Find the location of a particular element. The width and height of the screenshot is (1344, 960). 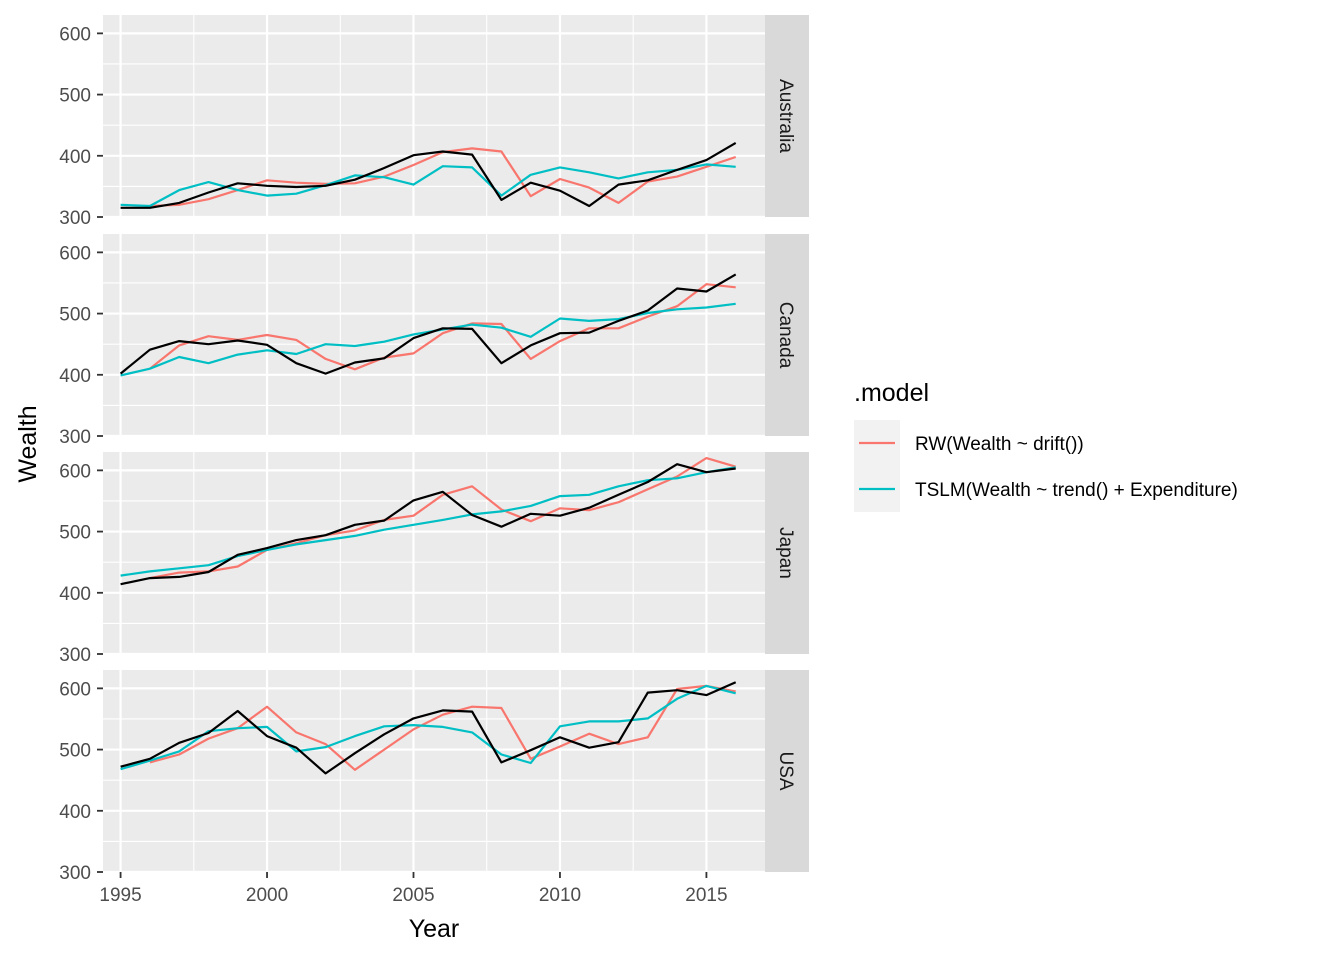

x-tick-label-2015: 2015 is located at coordinates (706, 895).